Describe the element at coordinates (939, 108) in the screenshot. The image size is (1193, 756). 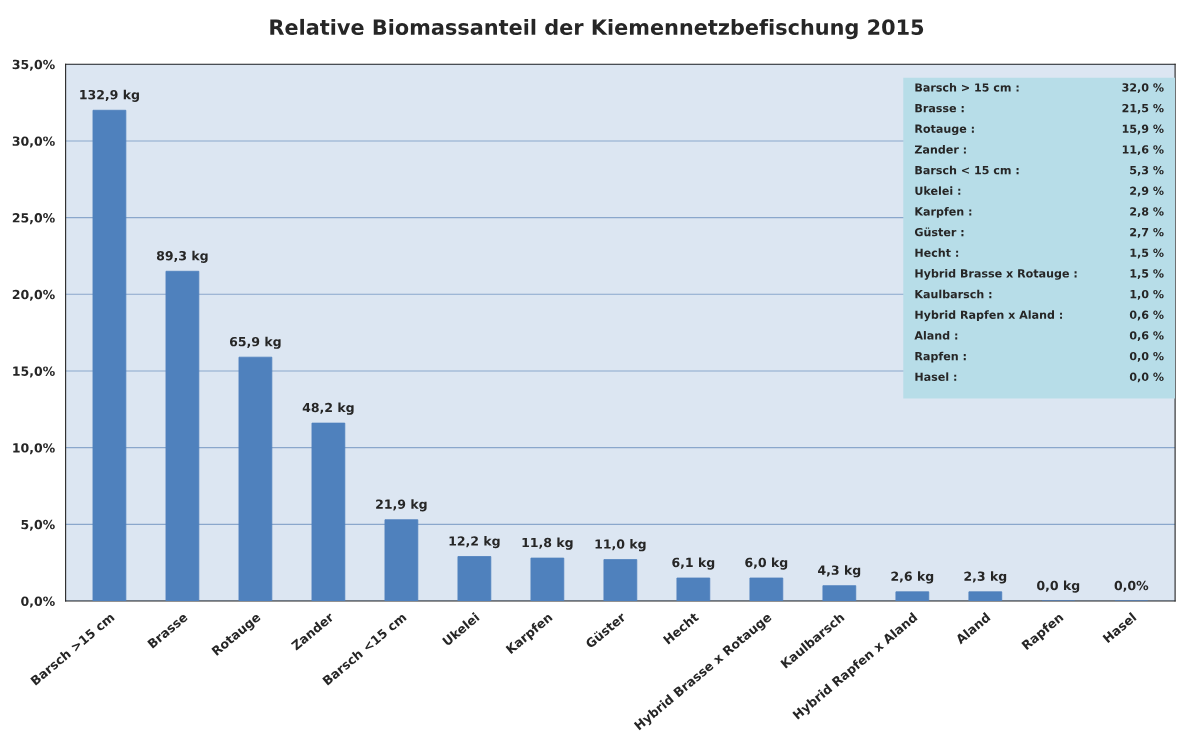
I see `annotation: Brasse :` at that location.